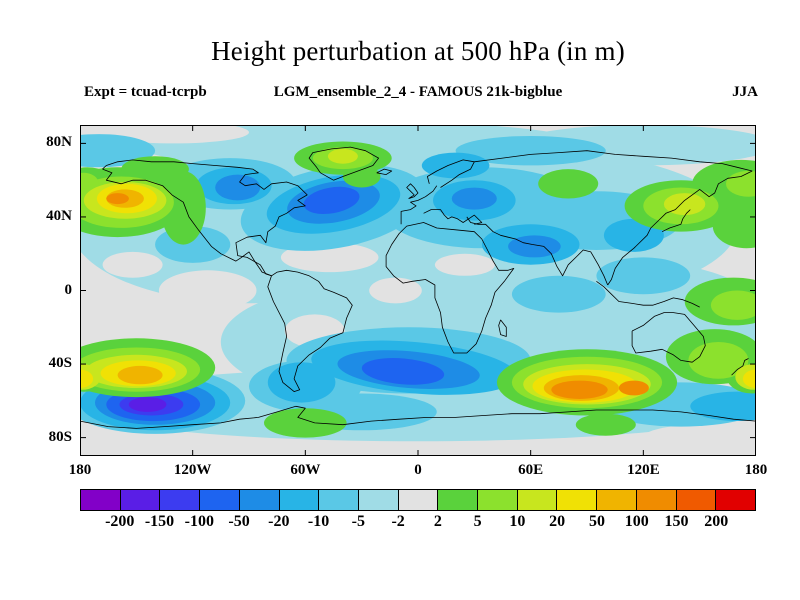  Describe the element at coordinates (358, 521) in the screenshot. I see `colorbar-level-label: -5` at that location.